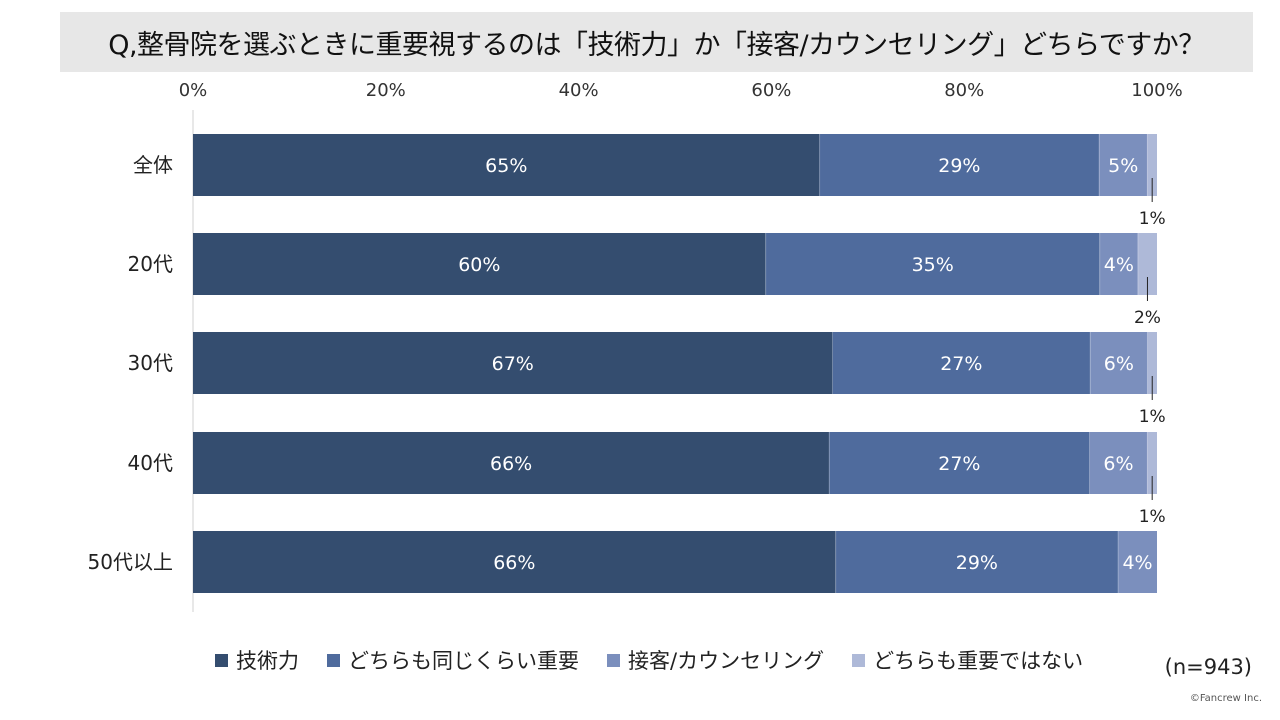 The height and width of the screenshot is (720, 1280). What do you see at coordinates (613, 660) in the screenshot?
I see `legend-swatch-service` at bounding box center [613, 660].